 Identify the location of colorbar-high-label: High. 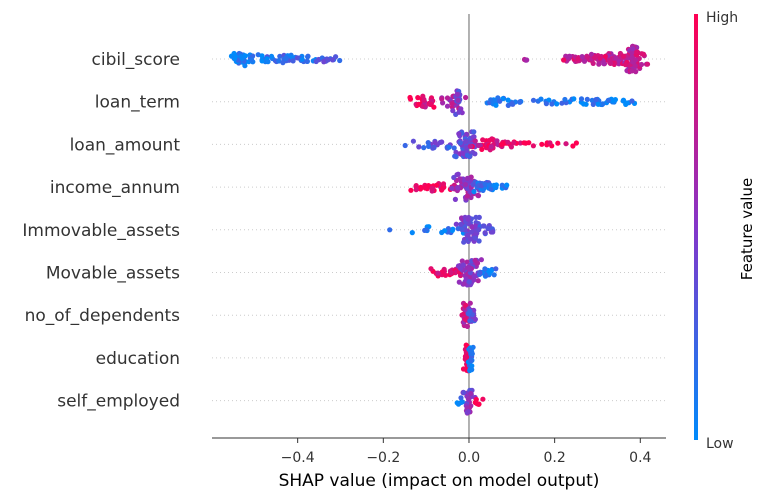
(722, 18).